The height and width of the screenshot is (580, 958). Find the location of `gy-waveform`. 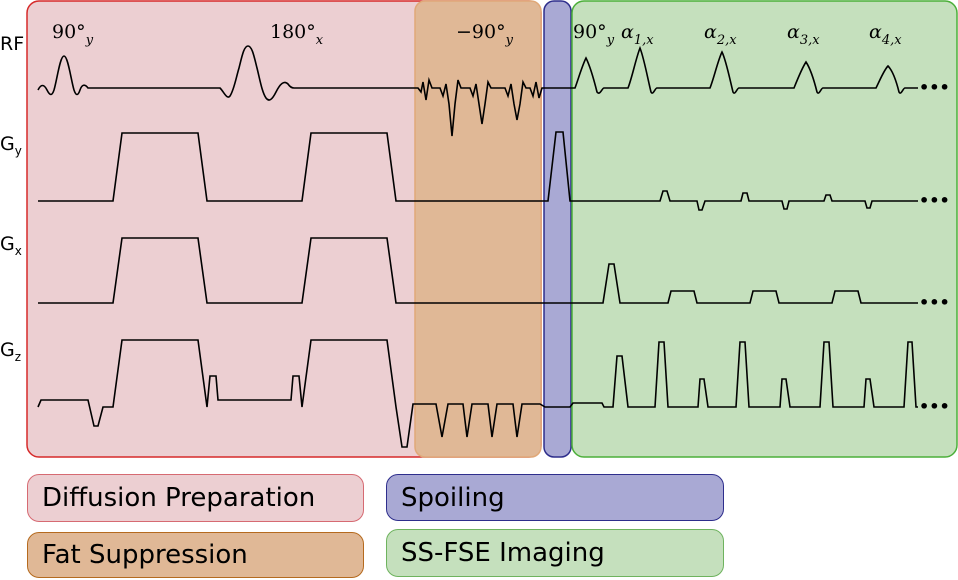

gy-waveform is located at coordinates (478, 171).